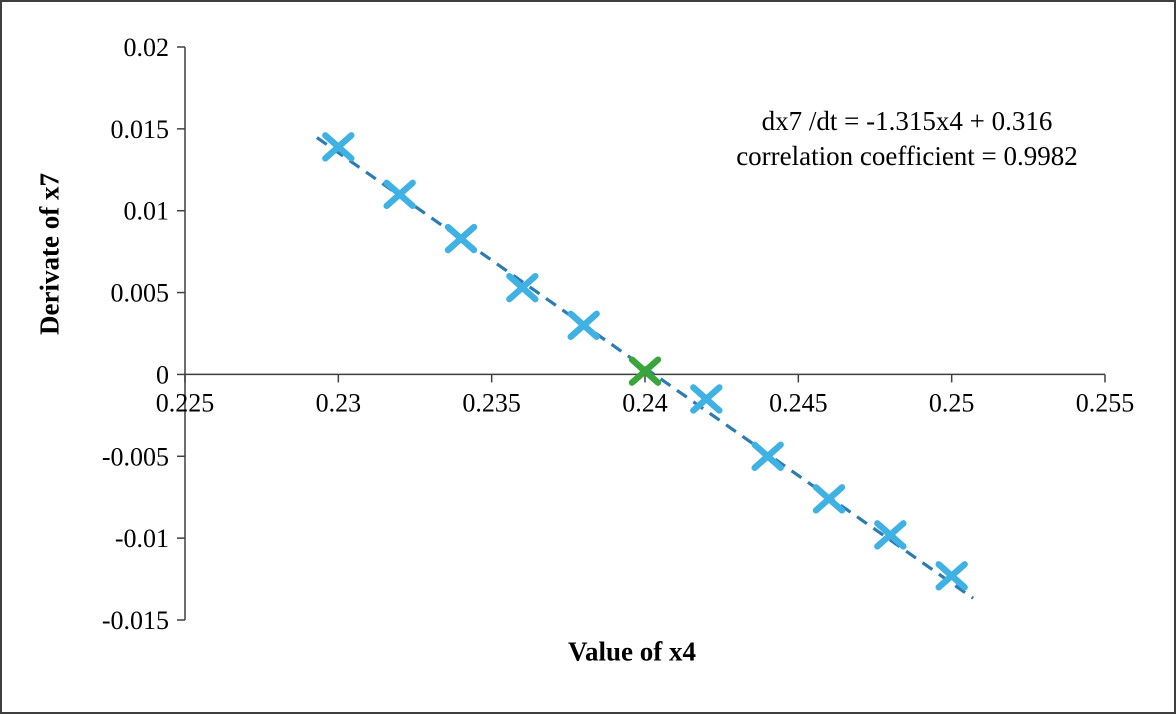 The image size is (1176, 714). What do you see at coordinates (147, 47) in the screenshot?
I see `y-tick-label: 0.02` at bounding box center [147, 47].